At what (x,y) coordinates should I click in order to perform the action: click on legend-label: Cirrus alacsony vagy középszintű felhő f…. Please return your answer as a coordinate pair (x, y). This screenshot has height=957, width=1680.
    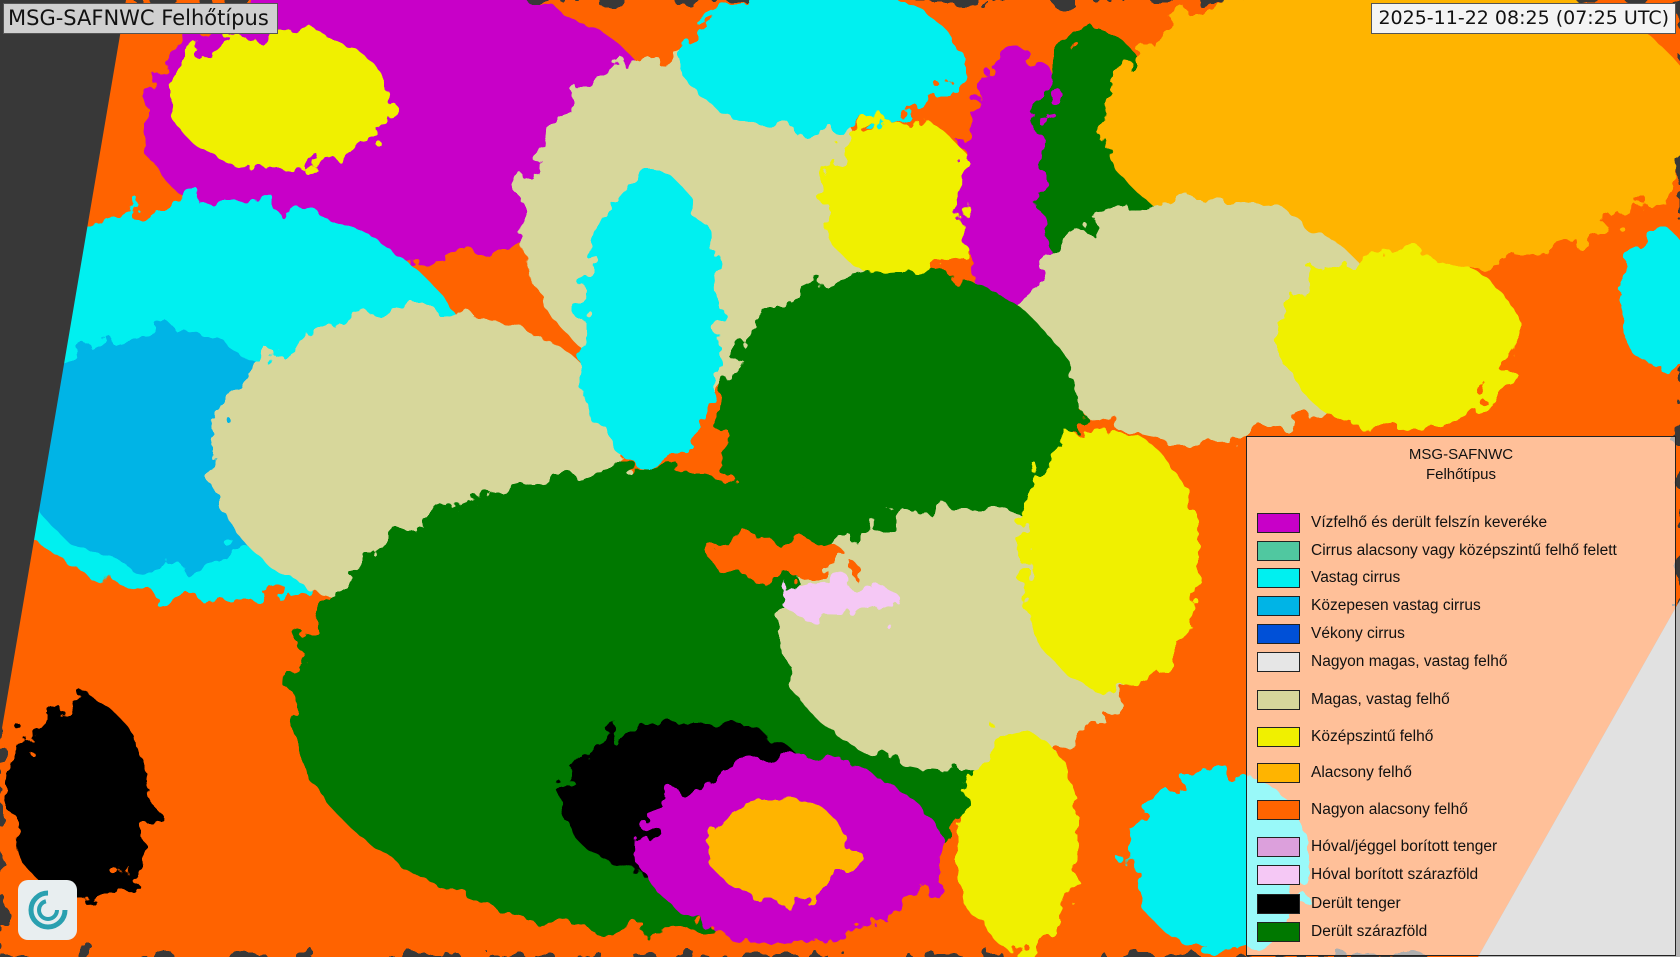
    Looking at the image, I should click on (1464, 550).